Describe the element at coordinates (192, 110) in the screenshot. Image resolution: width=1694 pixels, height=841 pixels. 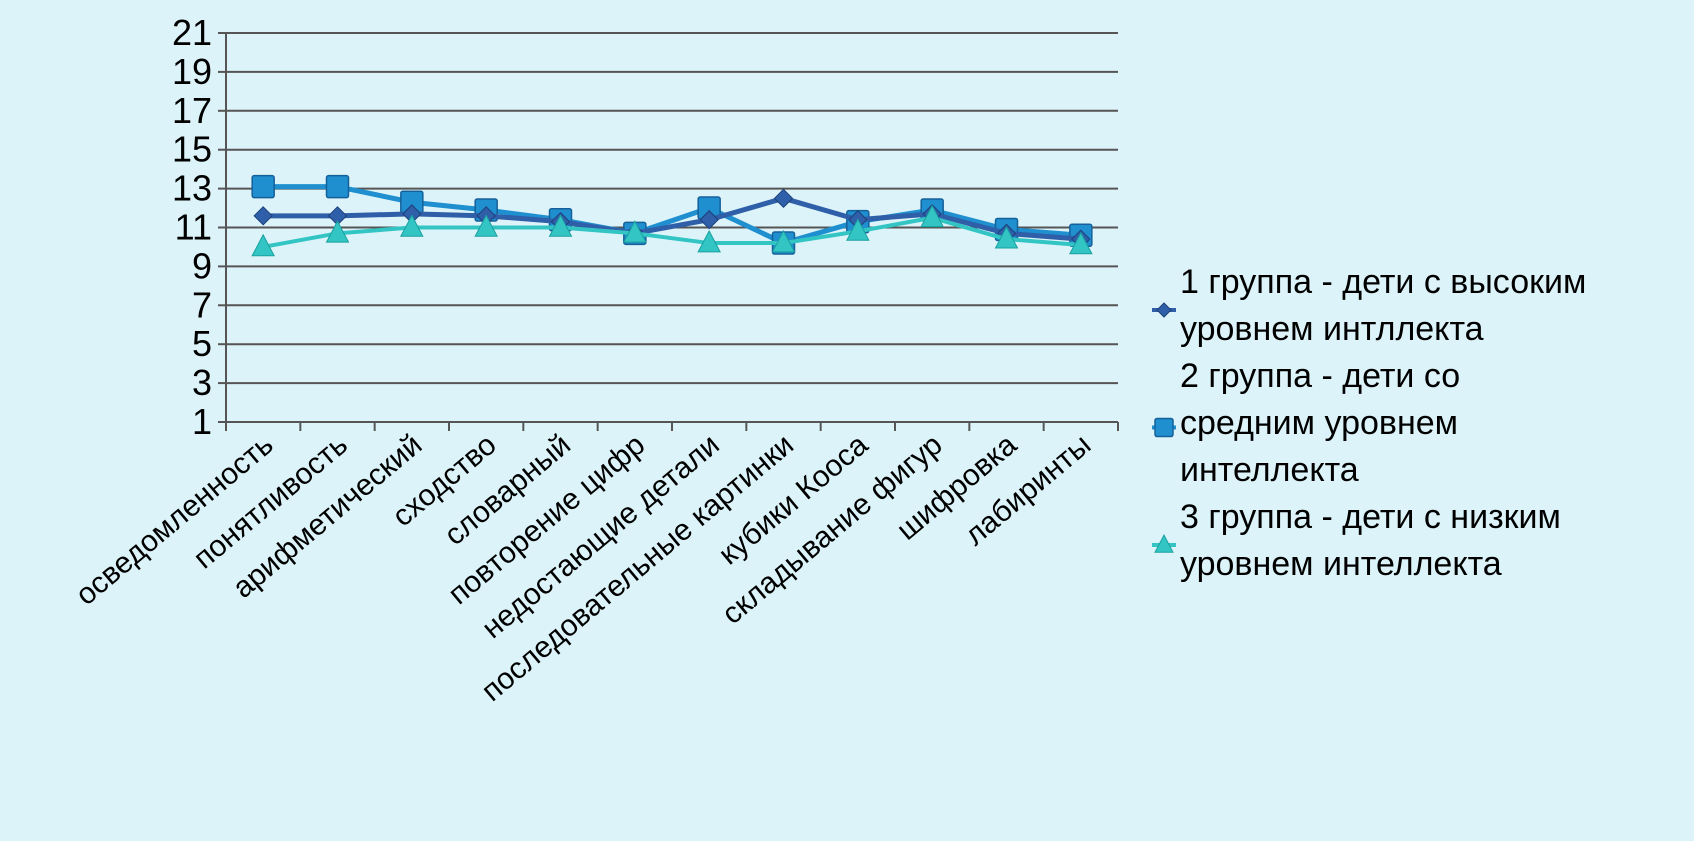
I see `y-tick-label: 17` at that location.